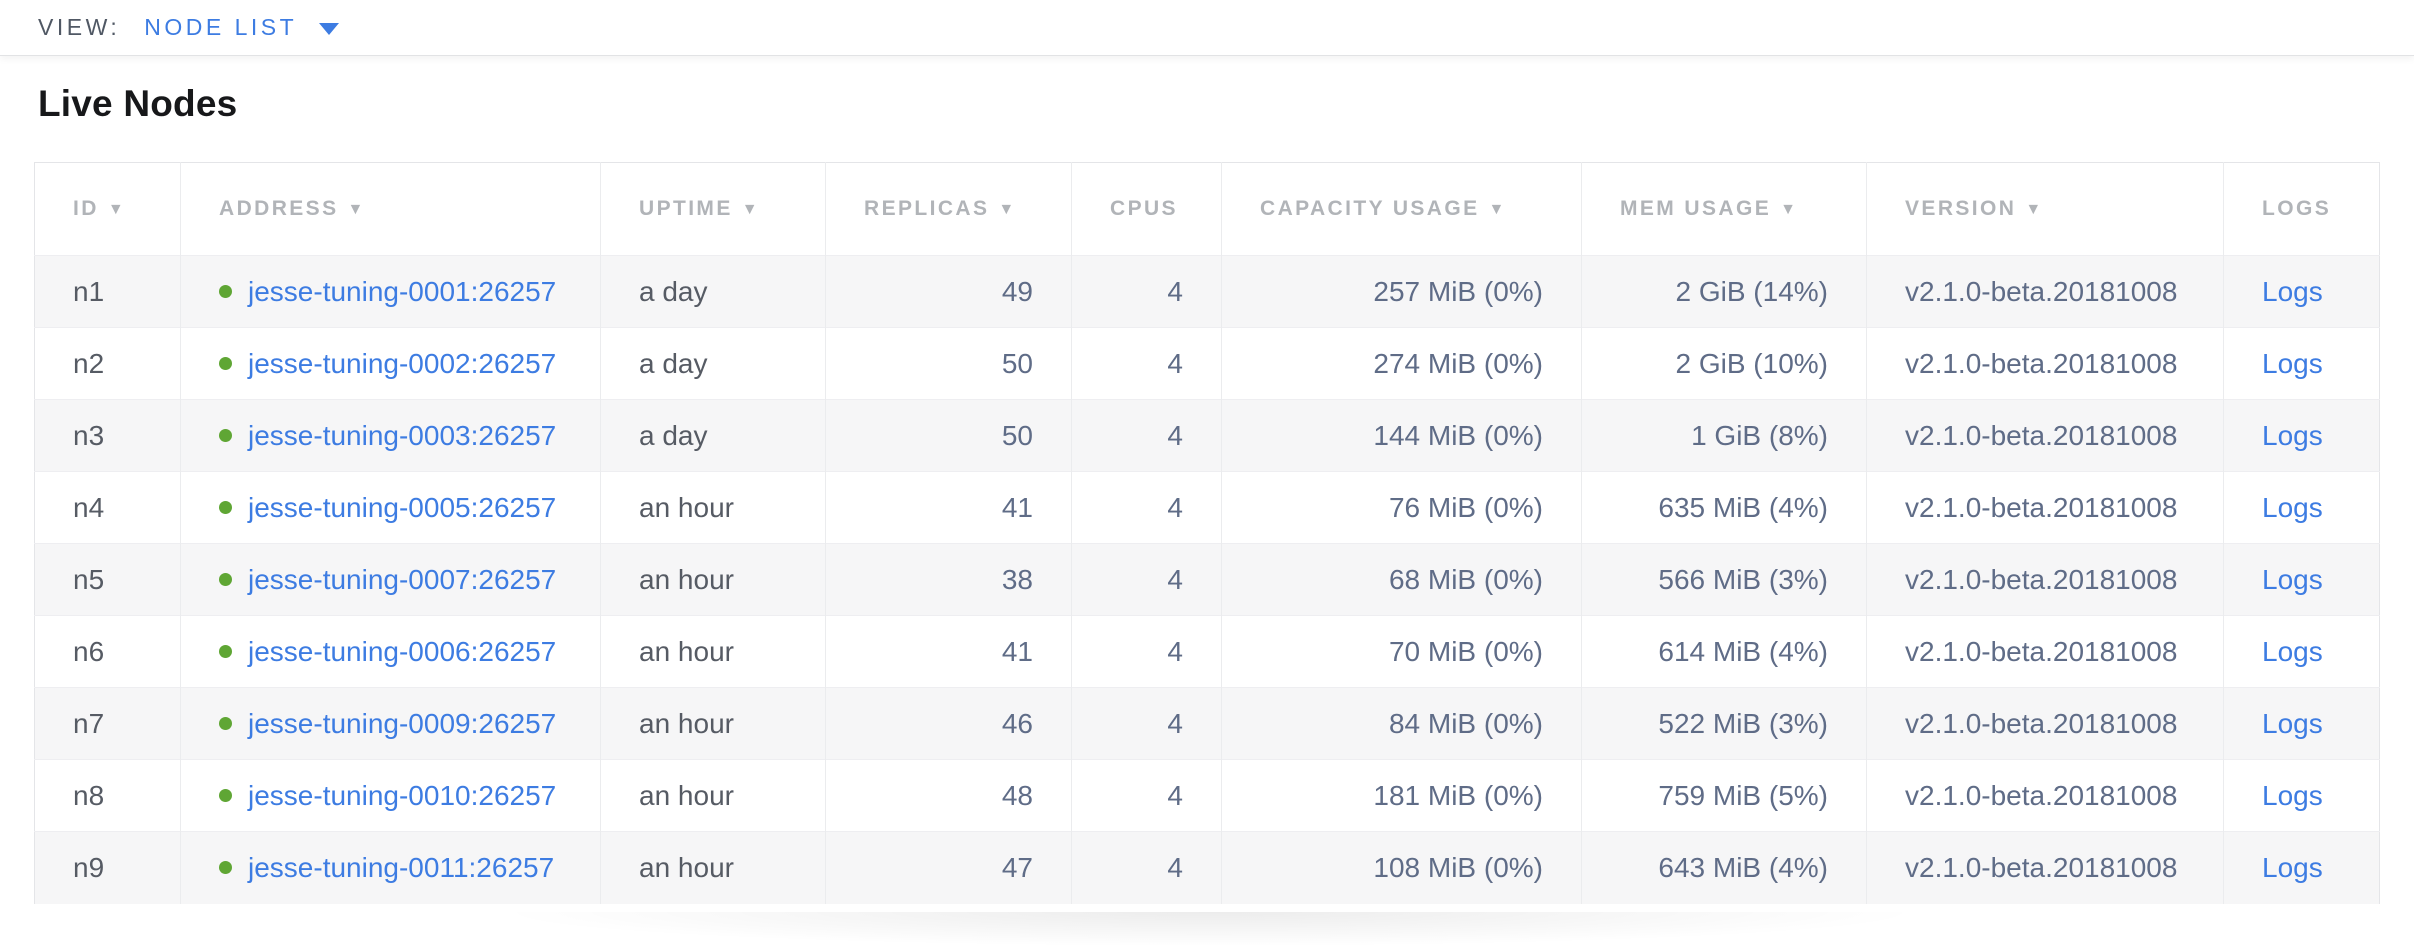  I want to click on cell-capacity_usage: 76 MiB (0%), so click(1401, 507).